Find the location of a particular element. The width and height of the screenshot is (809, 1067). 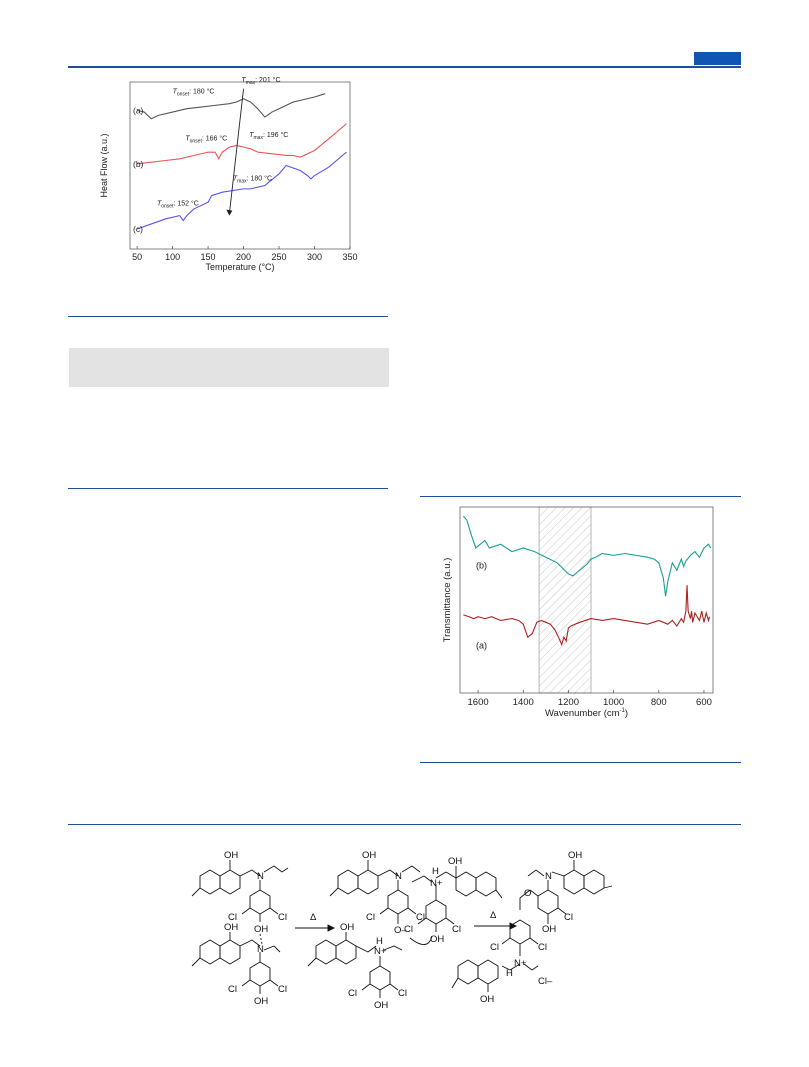

atom-oh-r1: OH is located at coordinates (575, 855).